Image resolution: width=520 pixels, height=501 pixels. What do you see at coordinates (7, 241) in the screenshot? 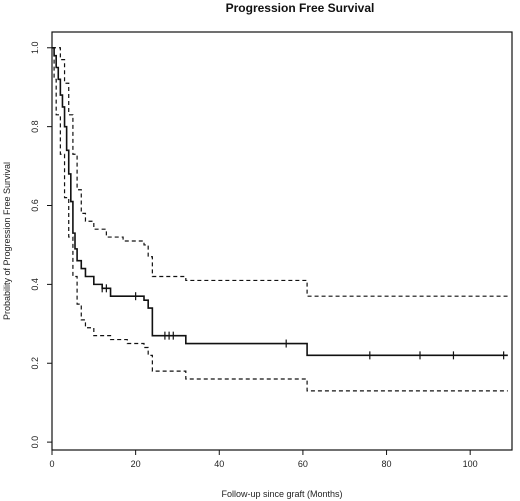
I see `y-axis-label: Probability of Progression Free Survival` at bounding box center [7, 241].